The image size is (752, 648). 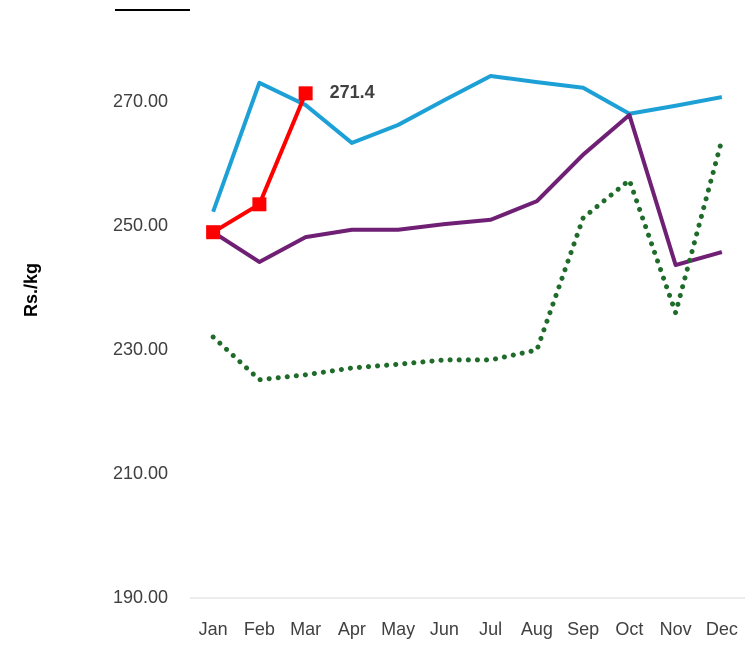 What do you see at coordinates (213, 629) in the screenshot?
I see `x-tick-label: Jan` at bounding box center [213, 629].